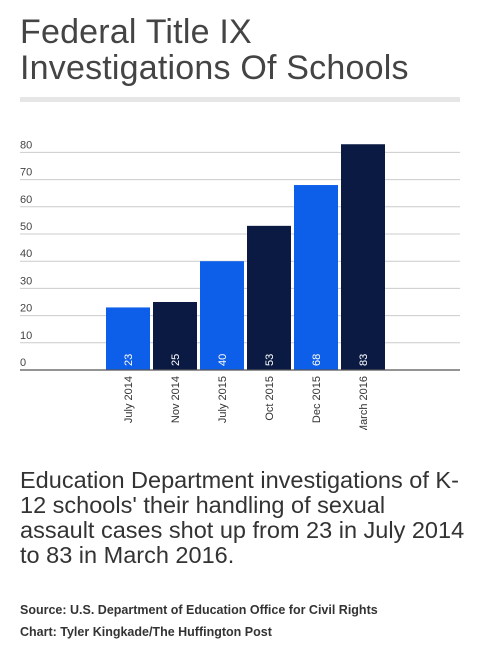 The width and height of the screenshot is (482, 660). What do you see at coordinates (270, 398) in the screenshot?
I see `x-tick-label: Oct 2015` at bounding box center [270, 398].